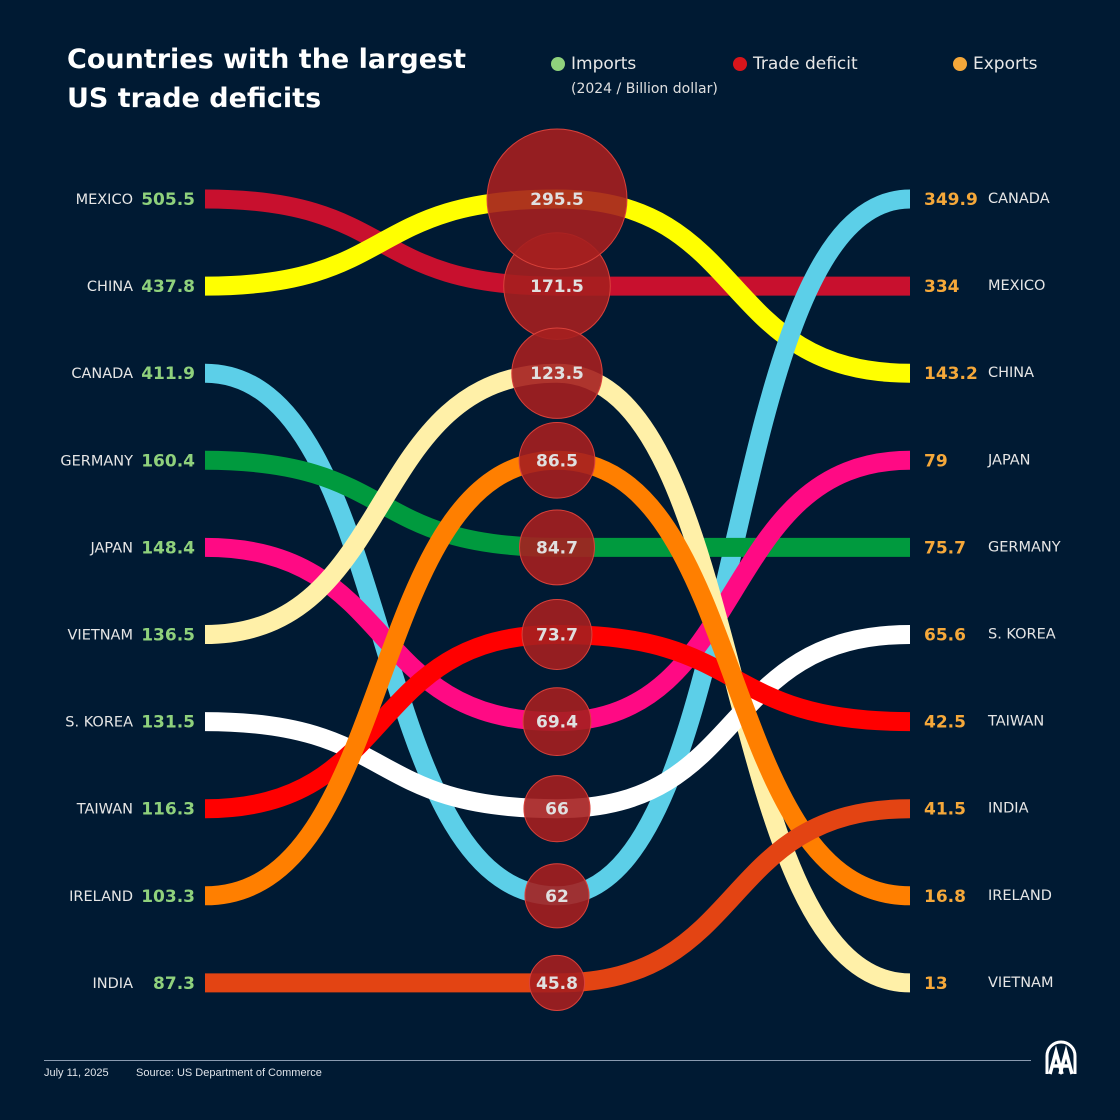 The width and height of the screenshot is (1120, 1120). Describe the element at coordinates (113, 984) in the screenshot. I see `country-label-left-india: INDIA` at that location.